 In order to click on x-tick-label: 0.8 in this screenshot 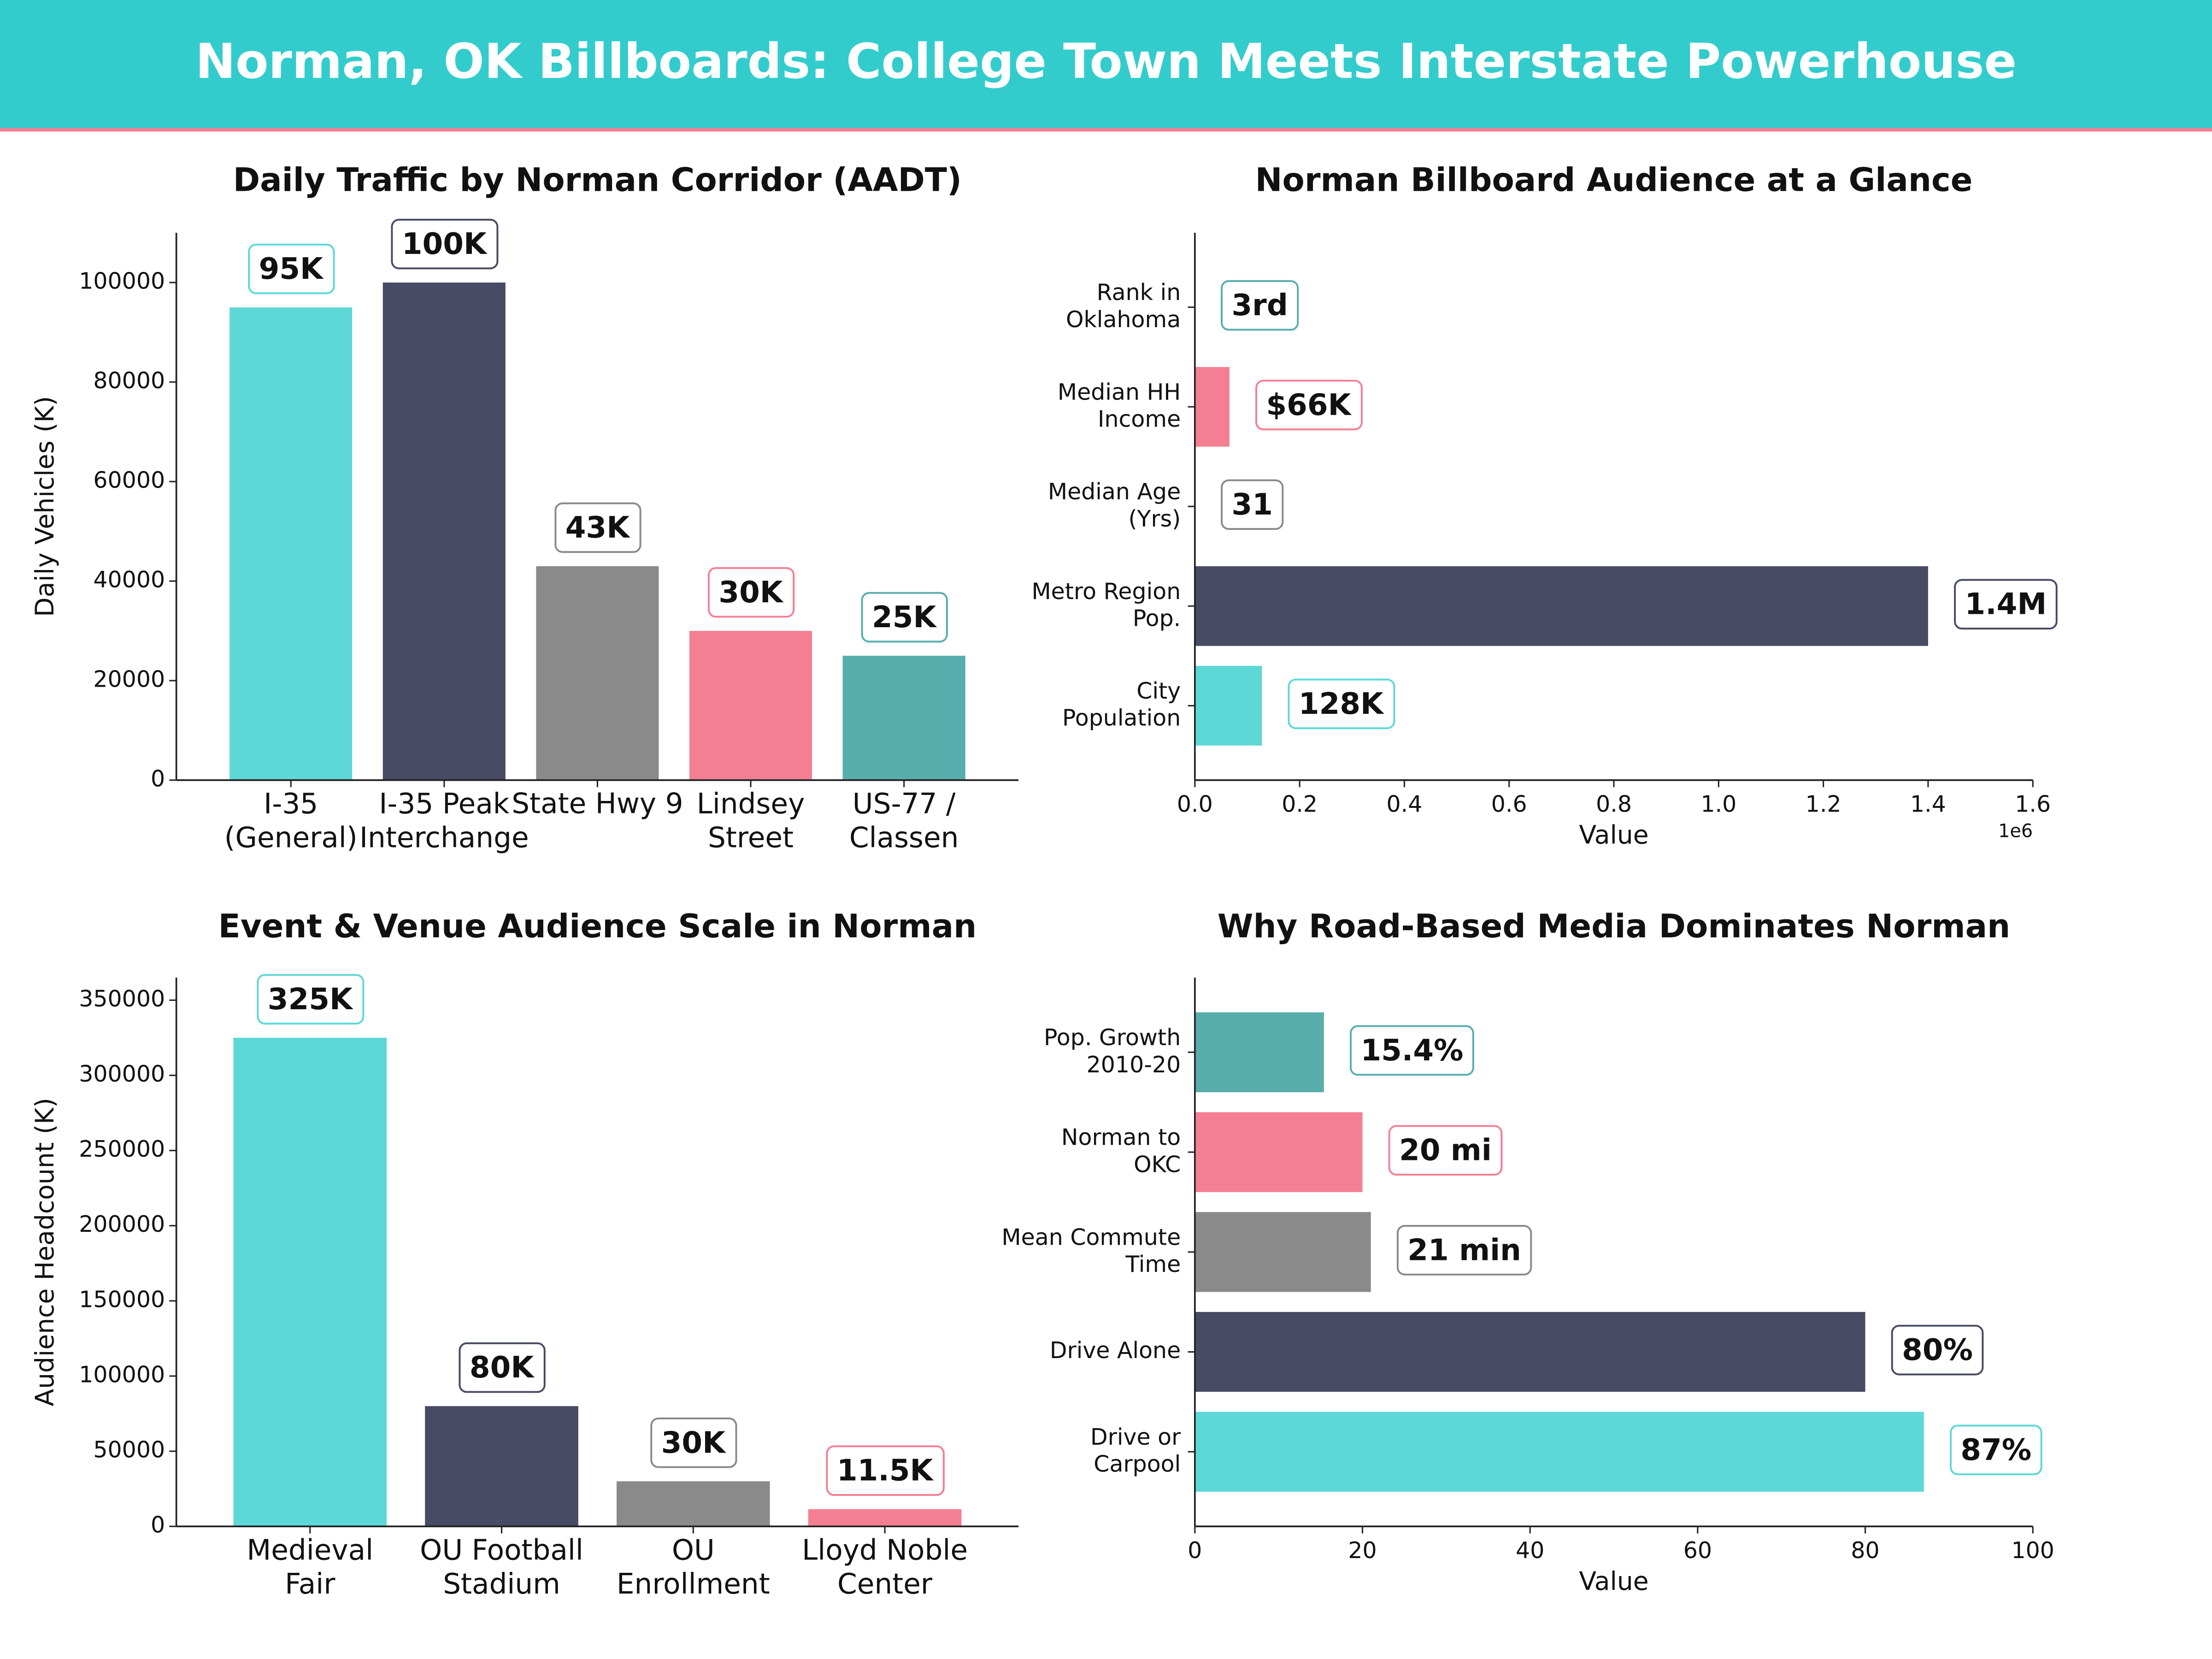, I will do `click(1614, 804)`.